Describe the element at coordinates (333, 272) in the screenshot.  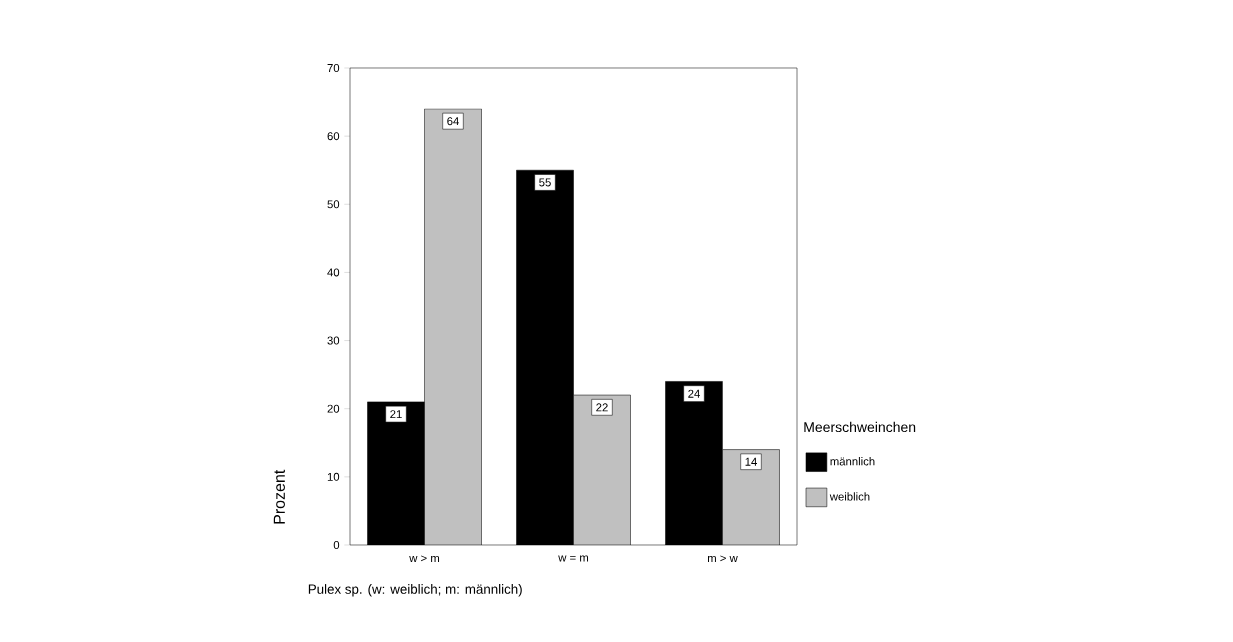
I see `y-tick-label: 40` at that location.